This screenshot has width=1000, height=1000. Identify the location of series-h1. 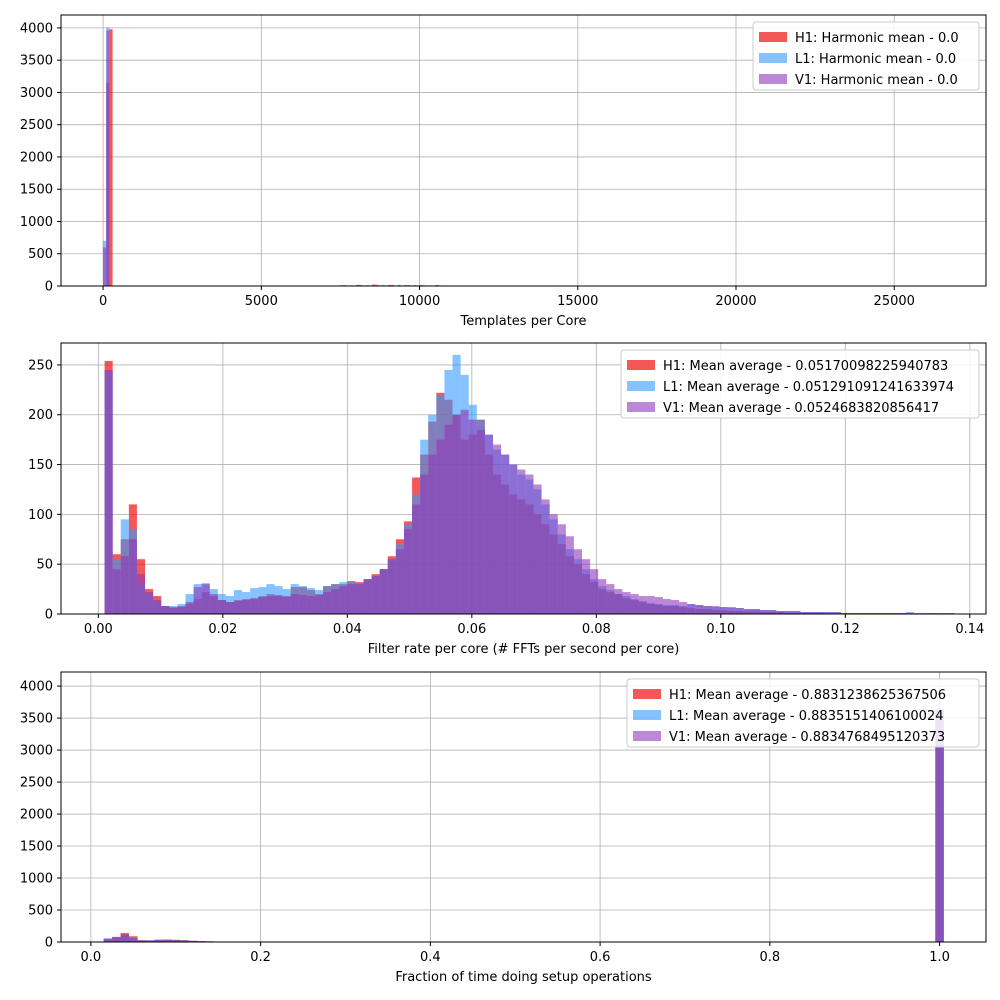
(299, 157).